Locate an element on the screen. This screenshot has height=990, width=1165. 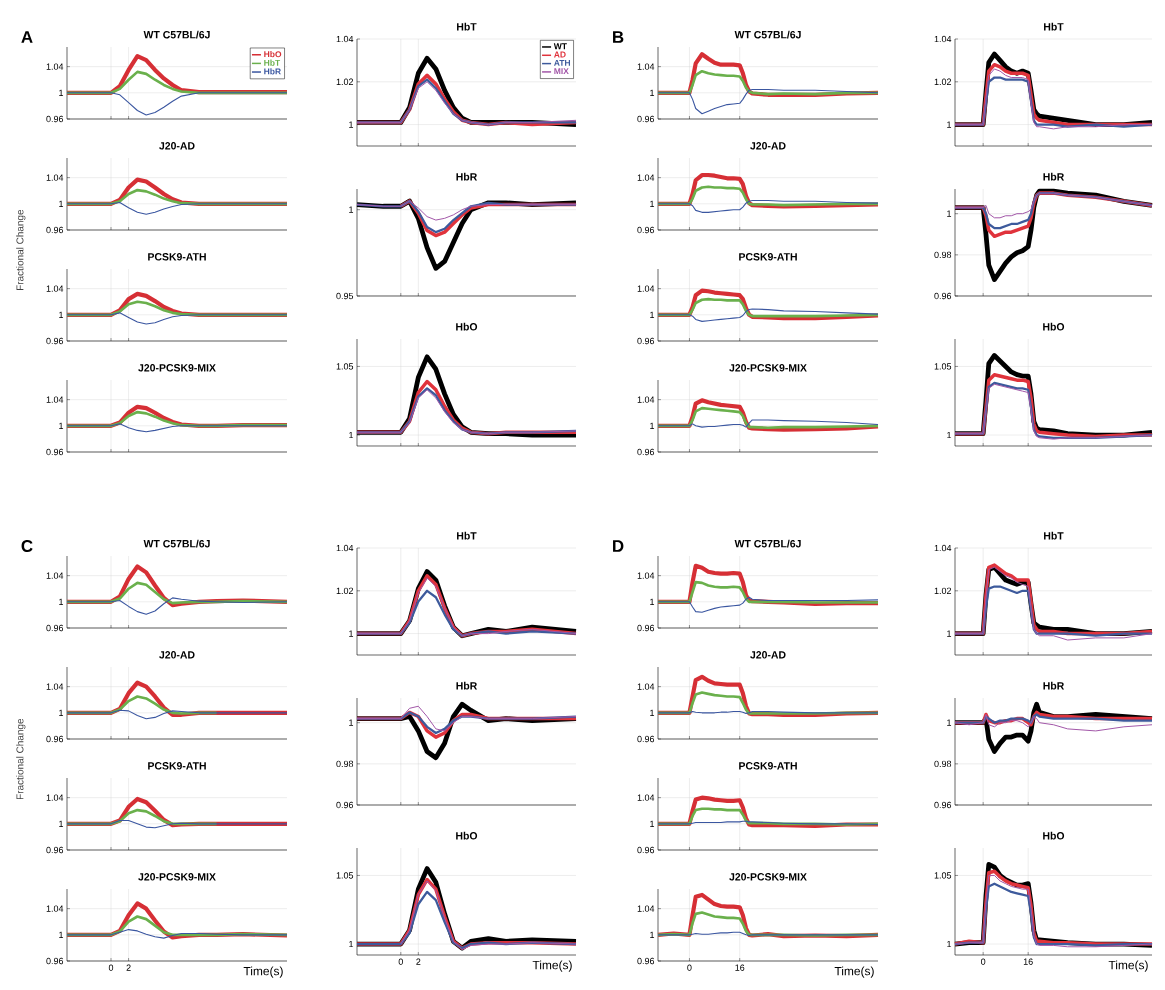
legend-label: ATH is located at coordinates (562, 62).